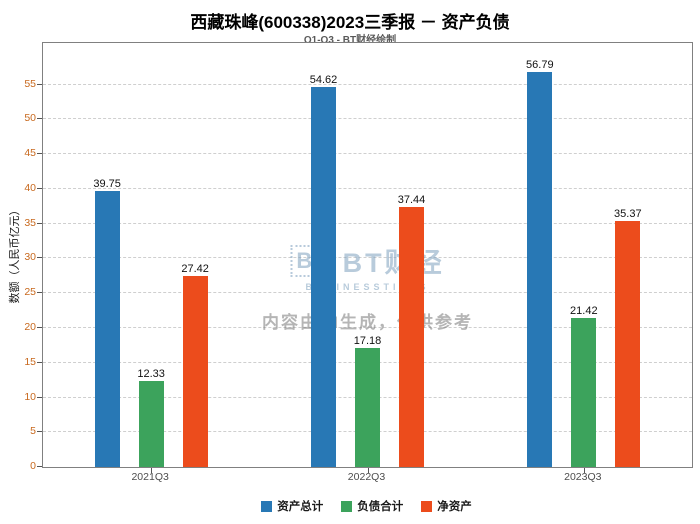 The width and height of the screenshot is (700, 524). I want to click on bar-value-label: 12.33, so click(151, 374).